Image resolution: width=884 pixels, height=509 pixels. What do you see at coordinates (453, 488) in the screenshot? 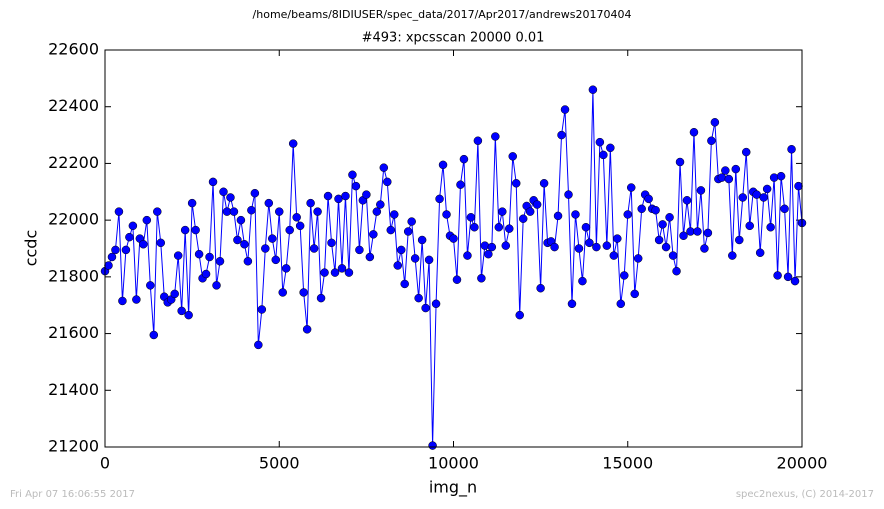
I see `x-axis-label: img_n` at bounding box center [453, 488].